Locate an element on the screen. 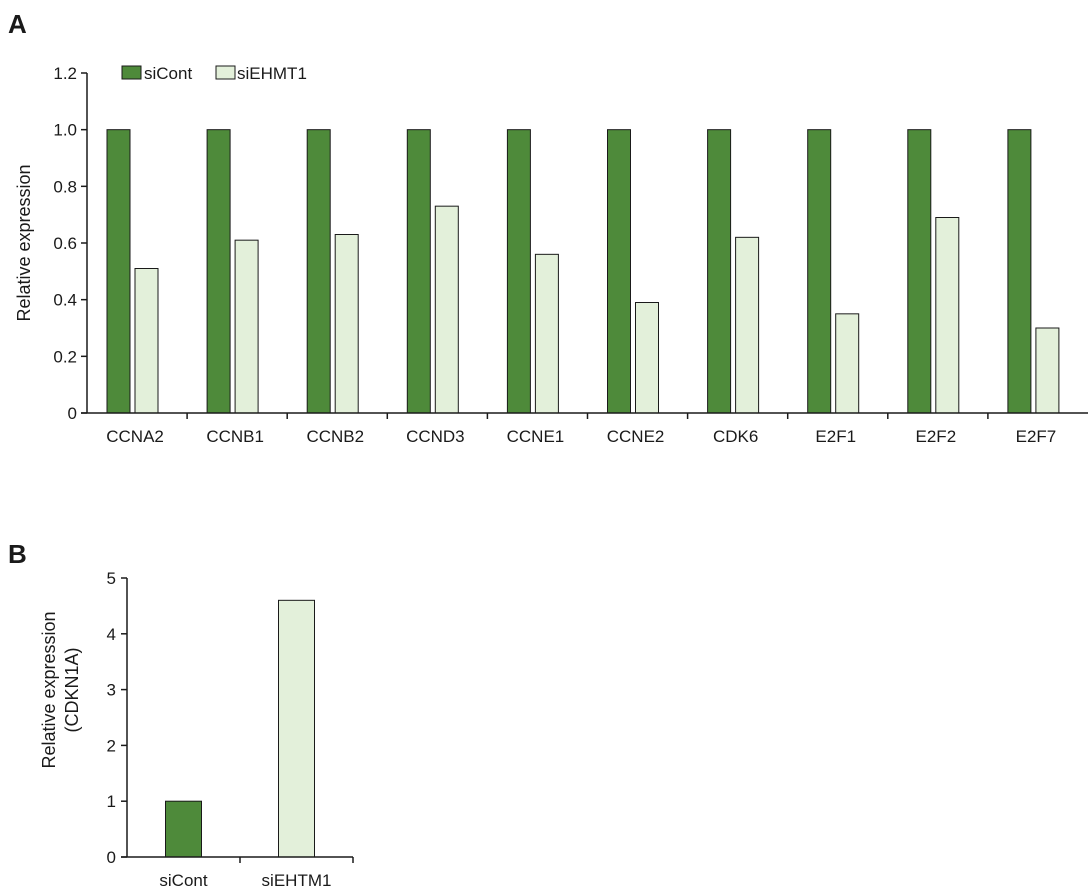 The width and height of the screenshot is (1090, 895). y-tick-label: 0.8 is located at coordinates (65, 186).